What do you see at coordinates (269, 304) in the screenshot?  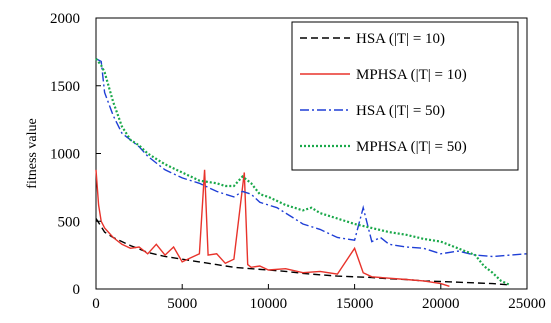 I see `x-tick-label: 10000` at bounding box center [269, 304].